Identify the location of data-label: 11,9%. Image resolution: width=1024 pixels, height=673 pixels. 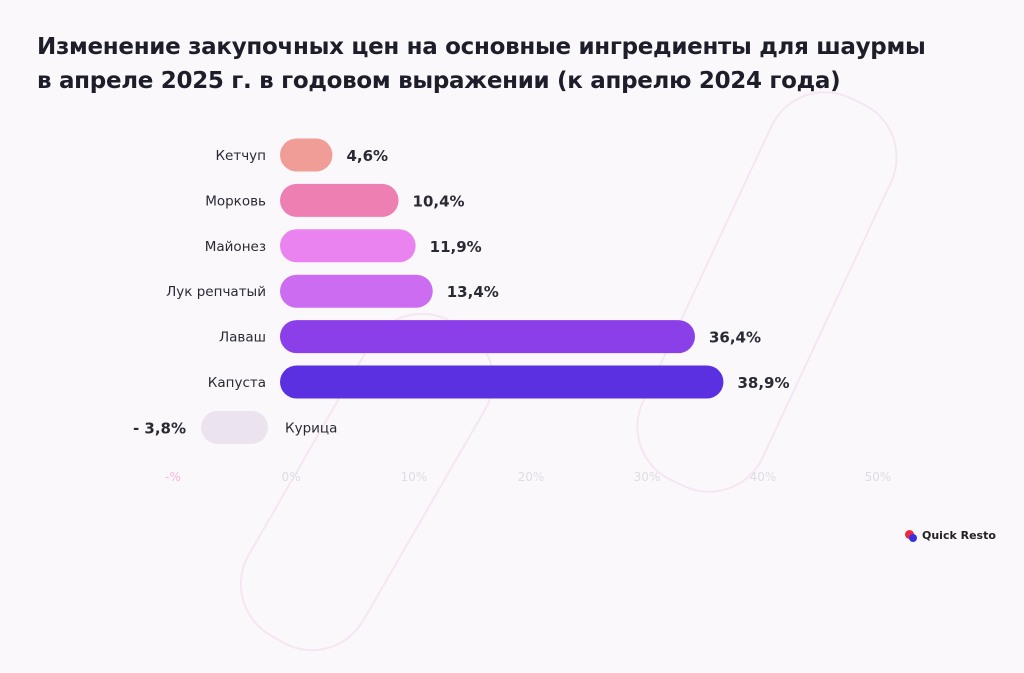
(456, 247).